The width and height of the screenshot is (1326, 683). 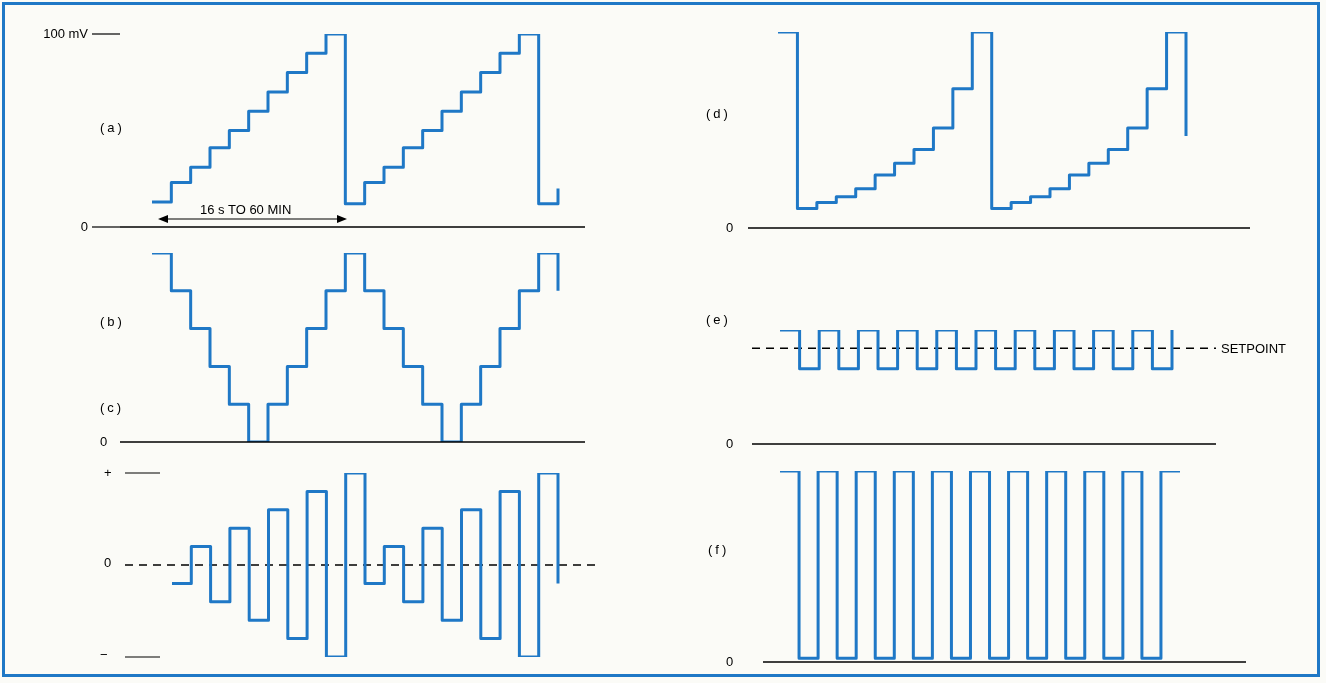 I want to click on annotation: 16 s TO 60 MIN, so click(x=246, y=209).